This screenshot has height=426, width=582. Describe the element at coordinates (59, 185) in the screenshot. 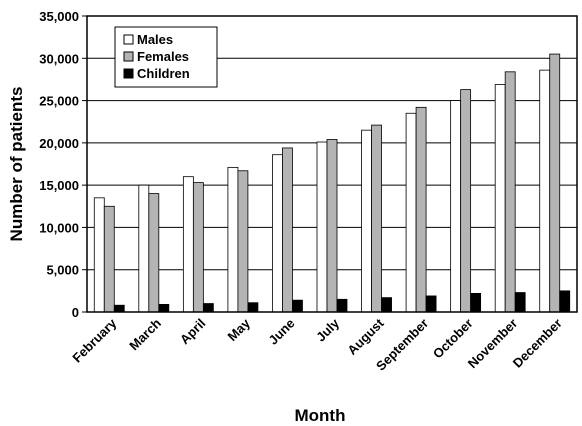

I see `y-tick-label: 15,000` at that location.